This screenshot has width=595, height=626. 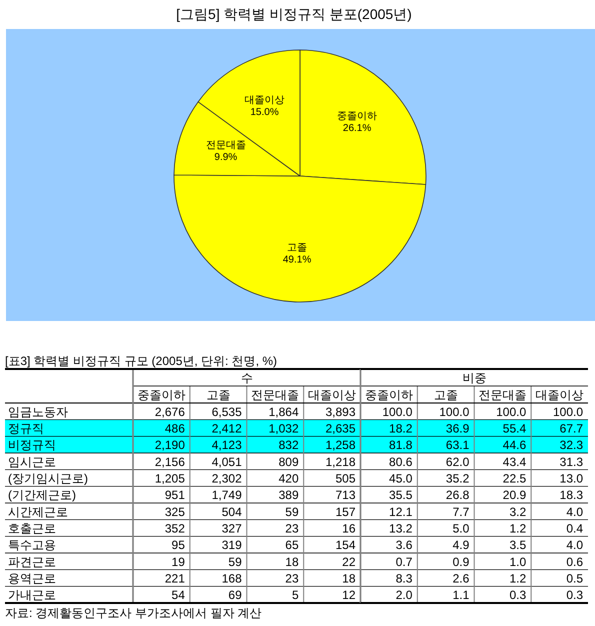 I want to click on data-label: 80.6, so click(x=401, y=461).